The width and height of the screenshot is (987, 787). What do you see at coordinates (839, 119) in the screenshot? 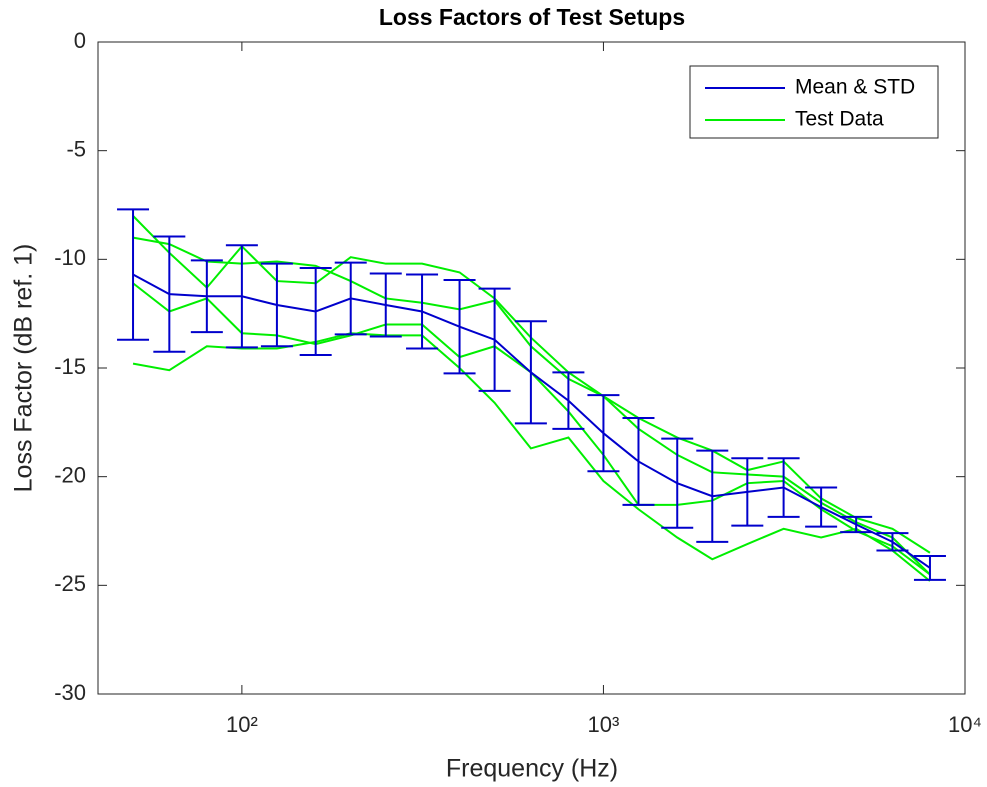
I see `legend-label: Test Data` at bounding box center [839, 119].